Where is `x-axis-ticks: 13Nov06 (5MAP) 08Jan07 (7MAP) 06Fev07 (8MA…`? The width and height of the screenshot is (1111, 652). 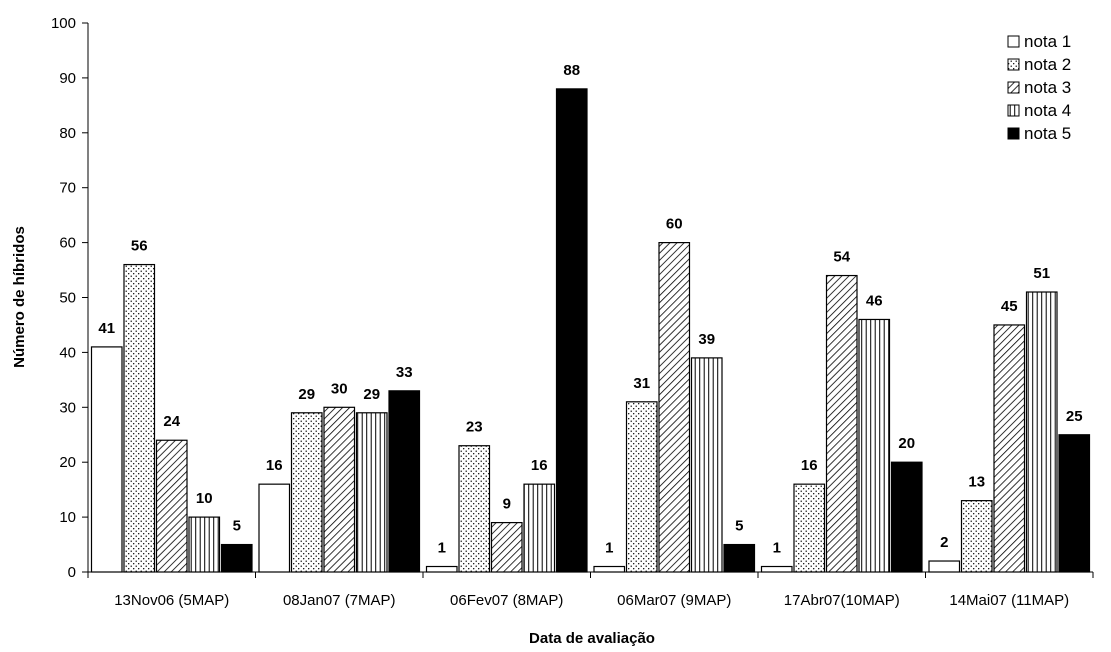 x-axis-ticks: 13Nov06 (5MAP) 08Jan07 (7MAP) 06Fev07 (8MA… is located at coordinates (590, 590).